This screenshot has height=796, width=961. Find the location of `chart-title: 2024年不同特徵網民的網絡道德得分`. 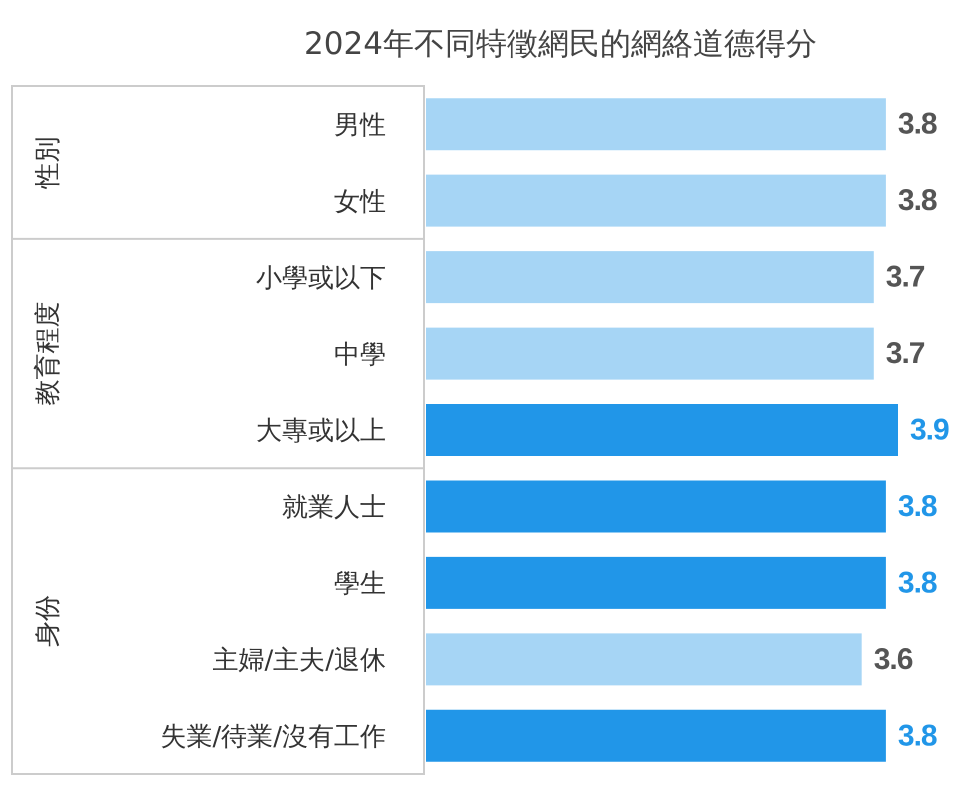

chart-title: 2024年不同特徵網民的網絡道德得分 is located at coordinates (560, 44).